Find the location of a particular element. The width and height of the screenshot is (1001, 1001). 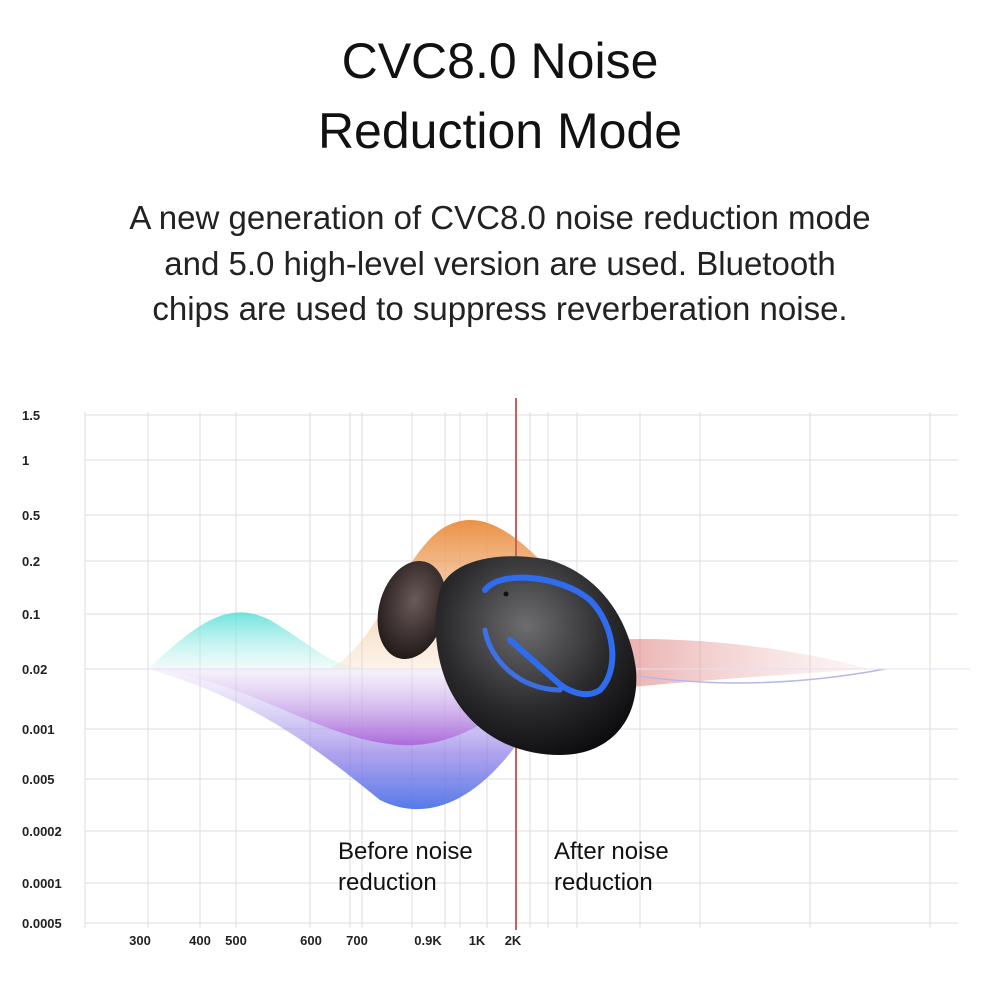

y-label: 0.02 is located at coordinates (34, 669).